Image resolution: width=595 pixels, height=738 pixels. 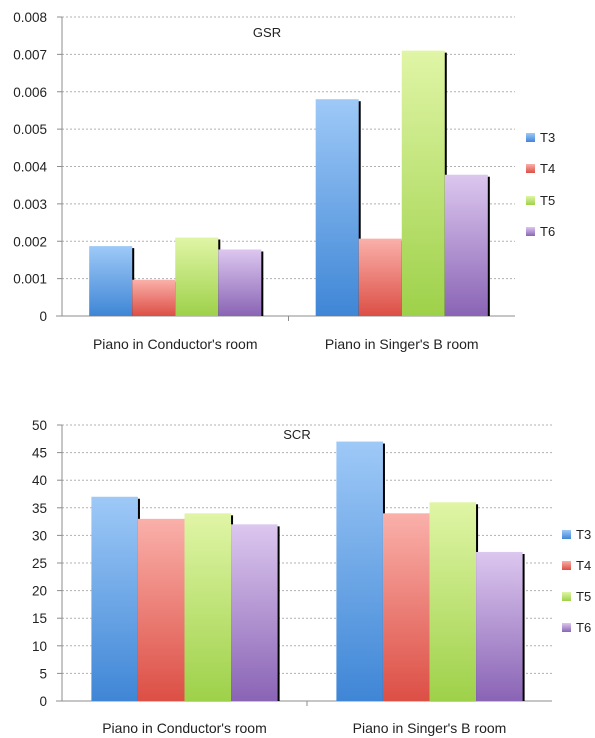 I want to click on y-tick-label: 10, so click(x=39, y=646).